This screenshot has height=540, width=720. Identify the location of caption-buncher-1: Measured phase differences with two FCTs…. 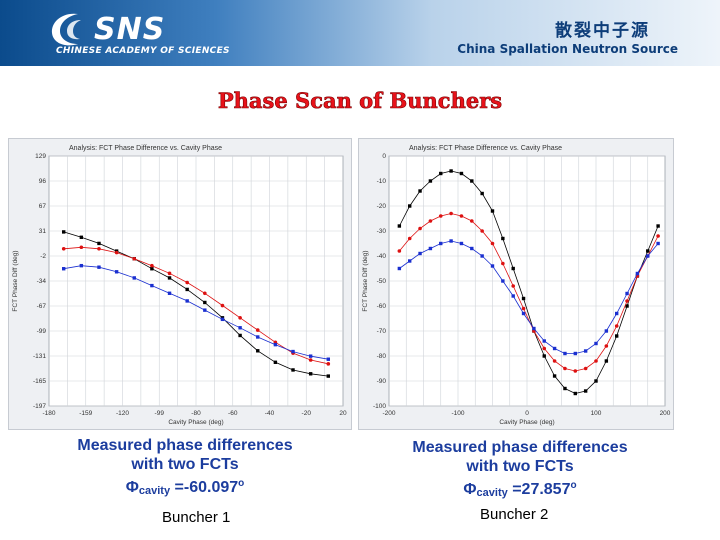
(185, 468).